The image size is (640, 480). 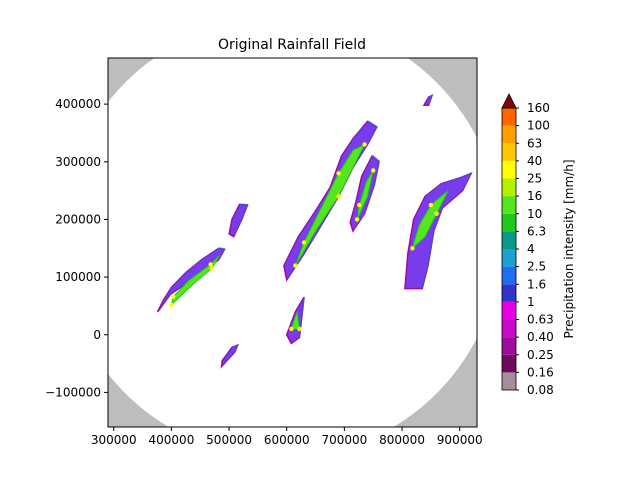 What do you see at coordinates (402, 440) in the screenshot?
I see `x-tick-label: 800000` at bounding box center [402, 440].